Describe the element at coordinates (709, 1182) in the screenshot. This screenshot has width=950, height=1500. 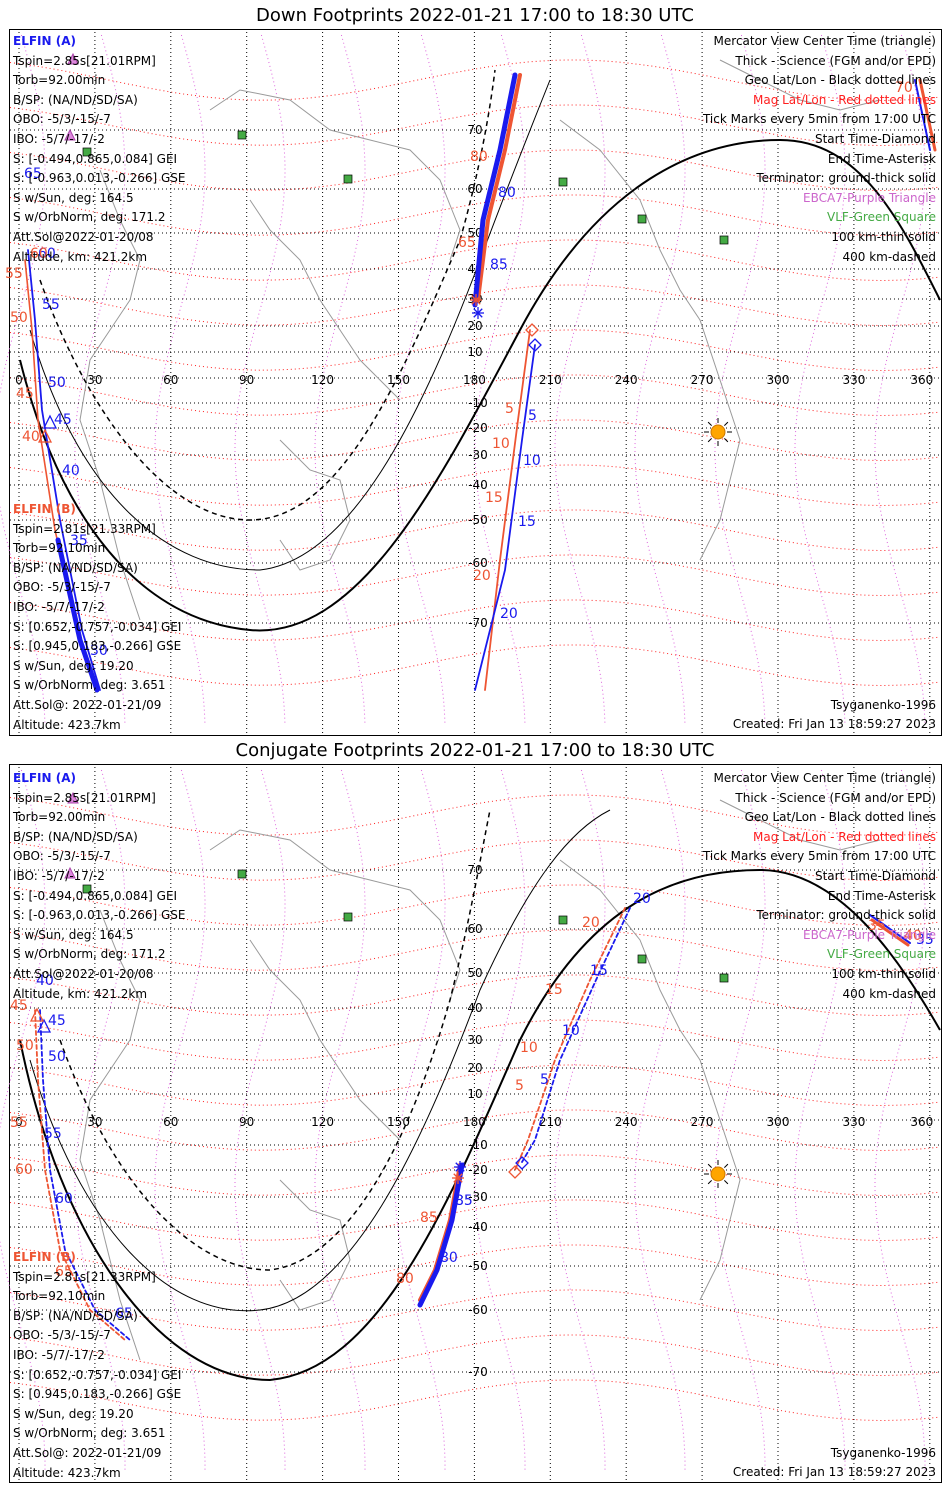
I see `sun-ray` at that location.